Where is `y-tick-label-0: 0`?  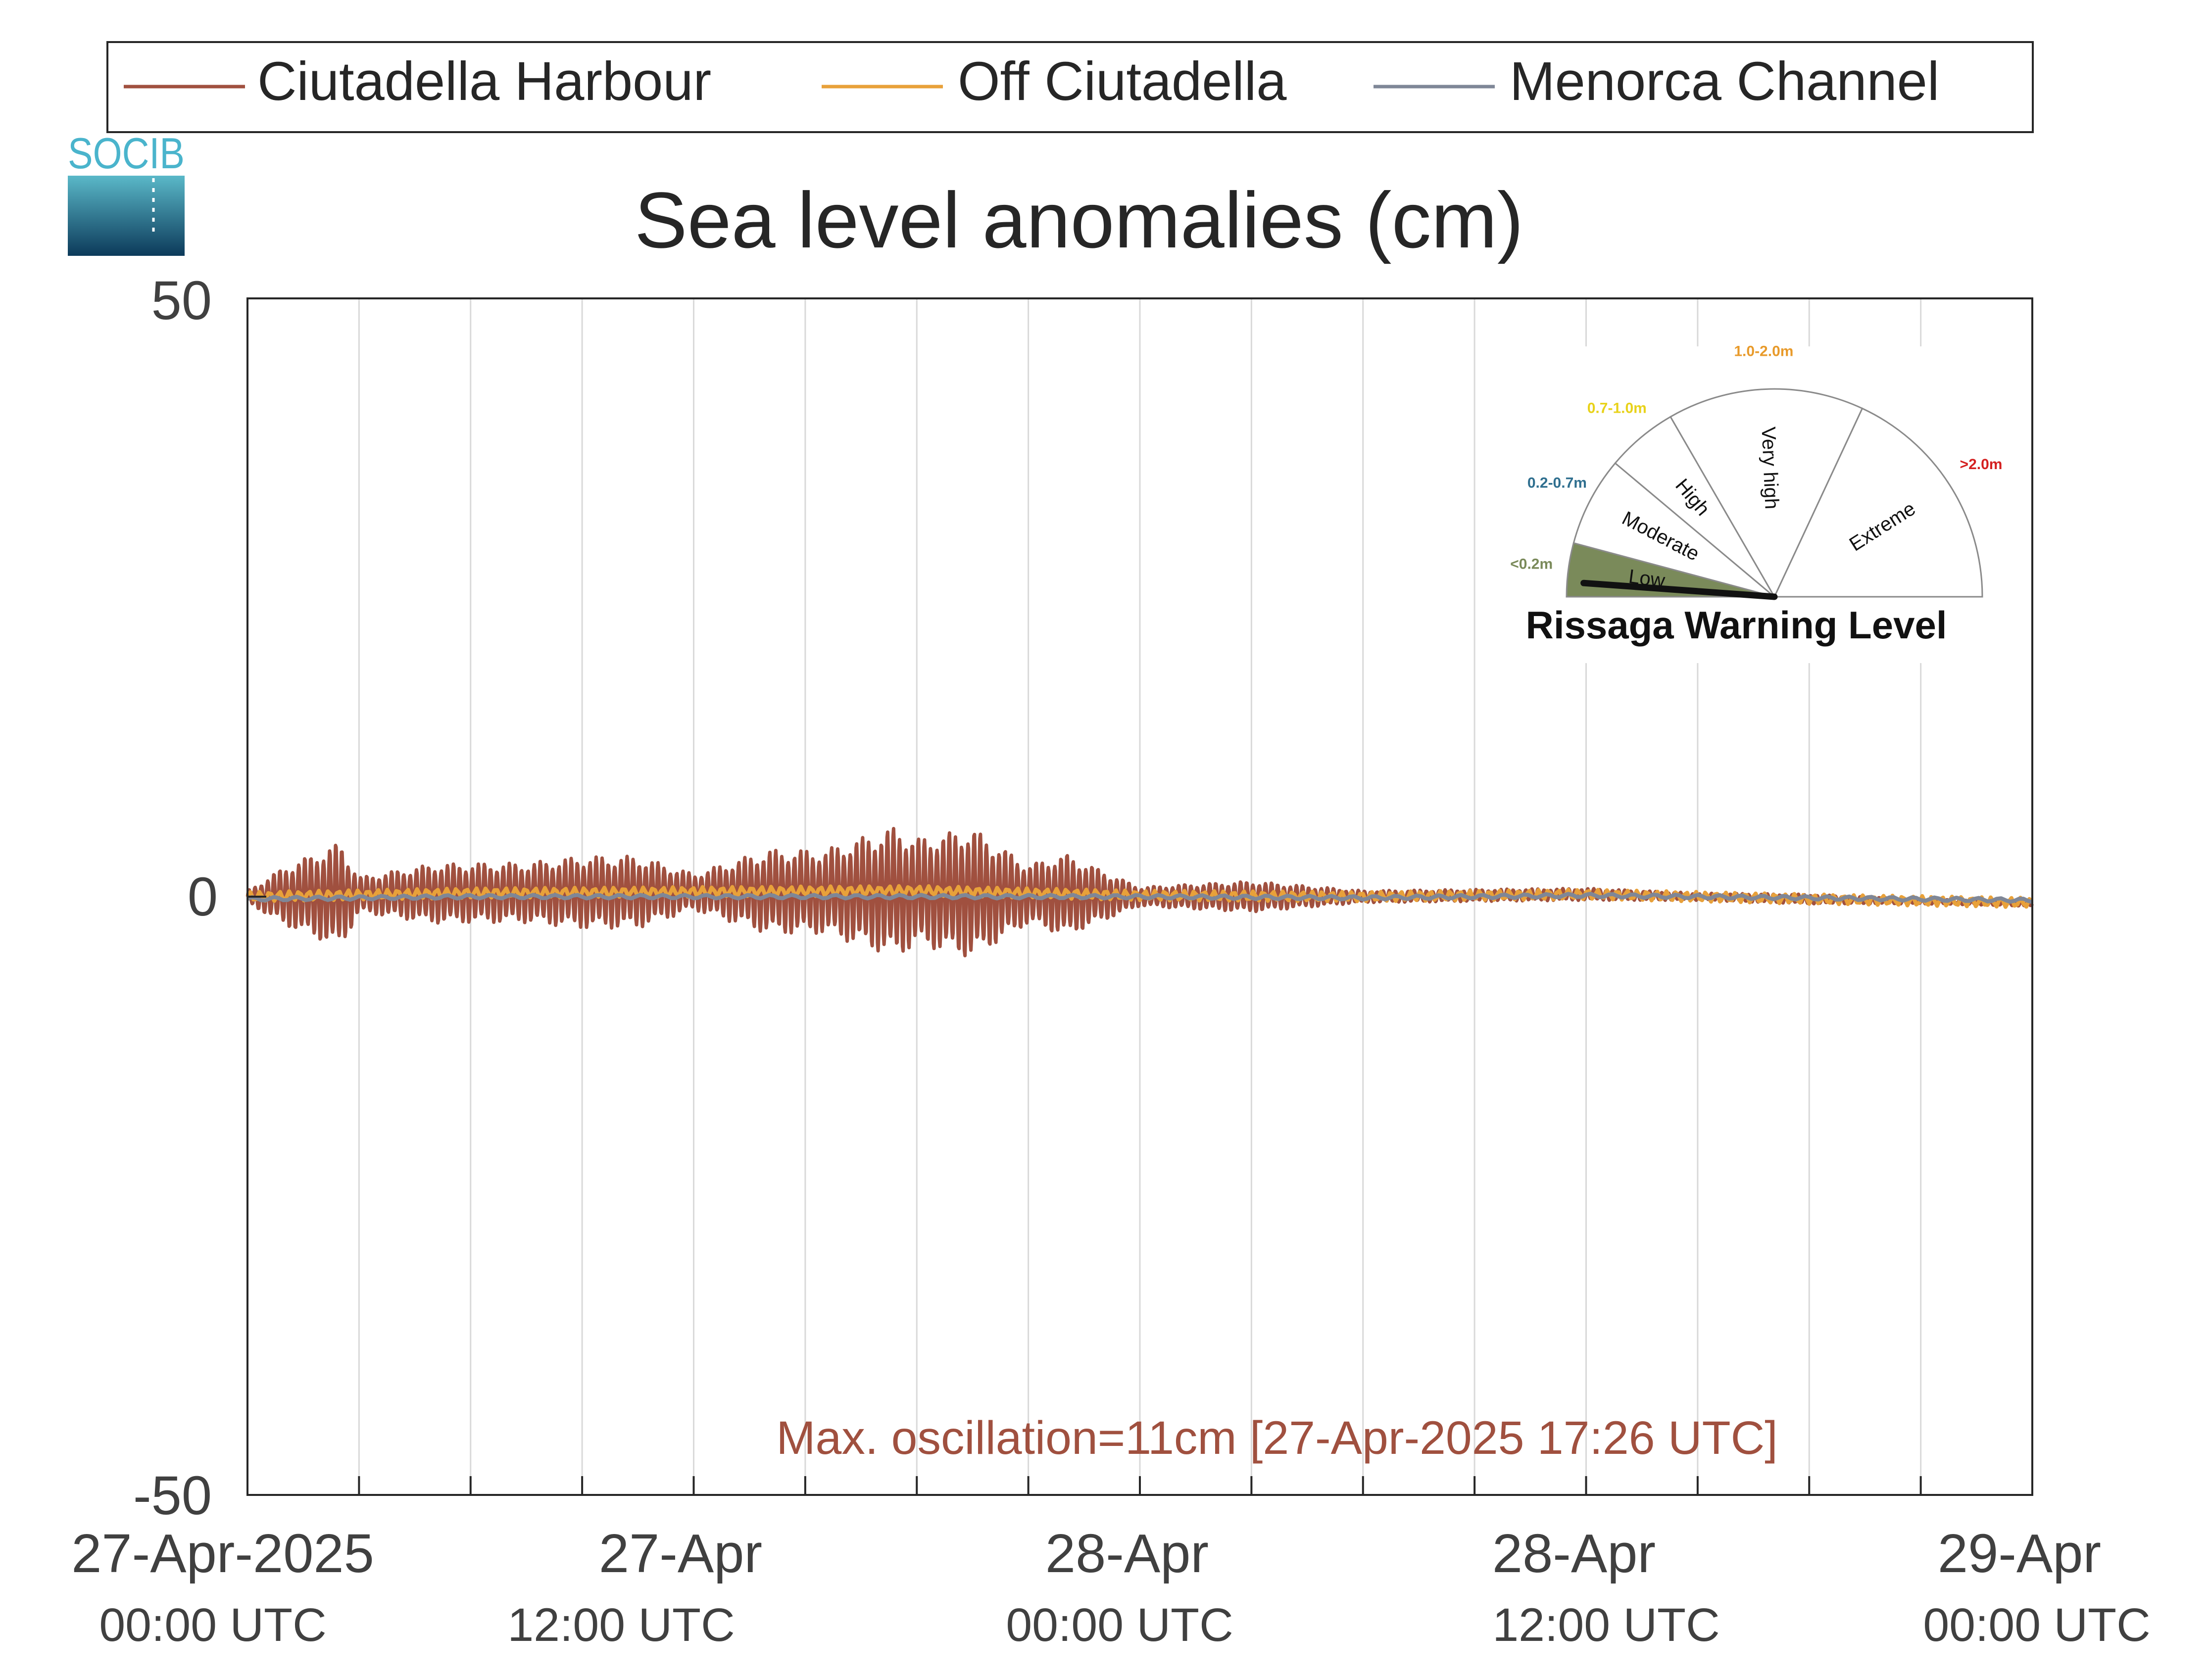
y-tick-label-0: 0 is located at coordinates (203, 897).